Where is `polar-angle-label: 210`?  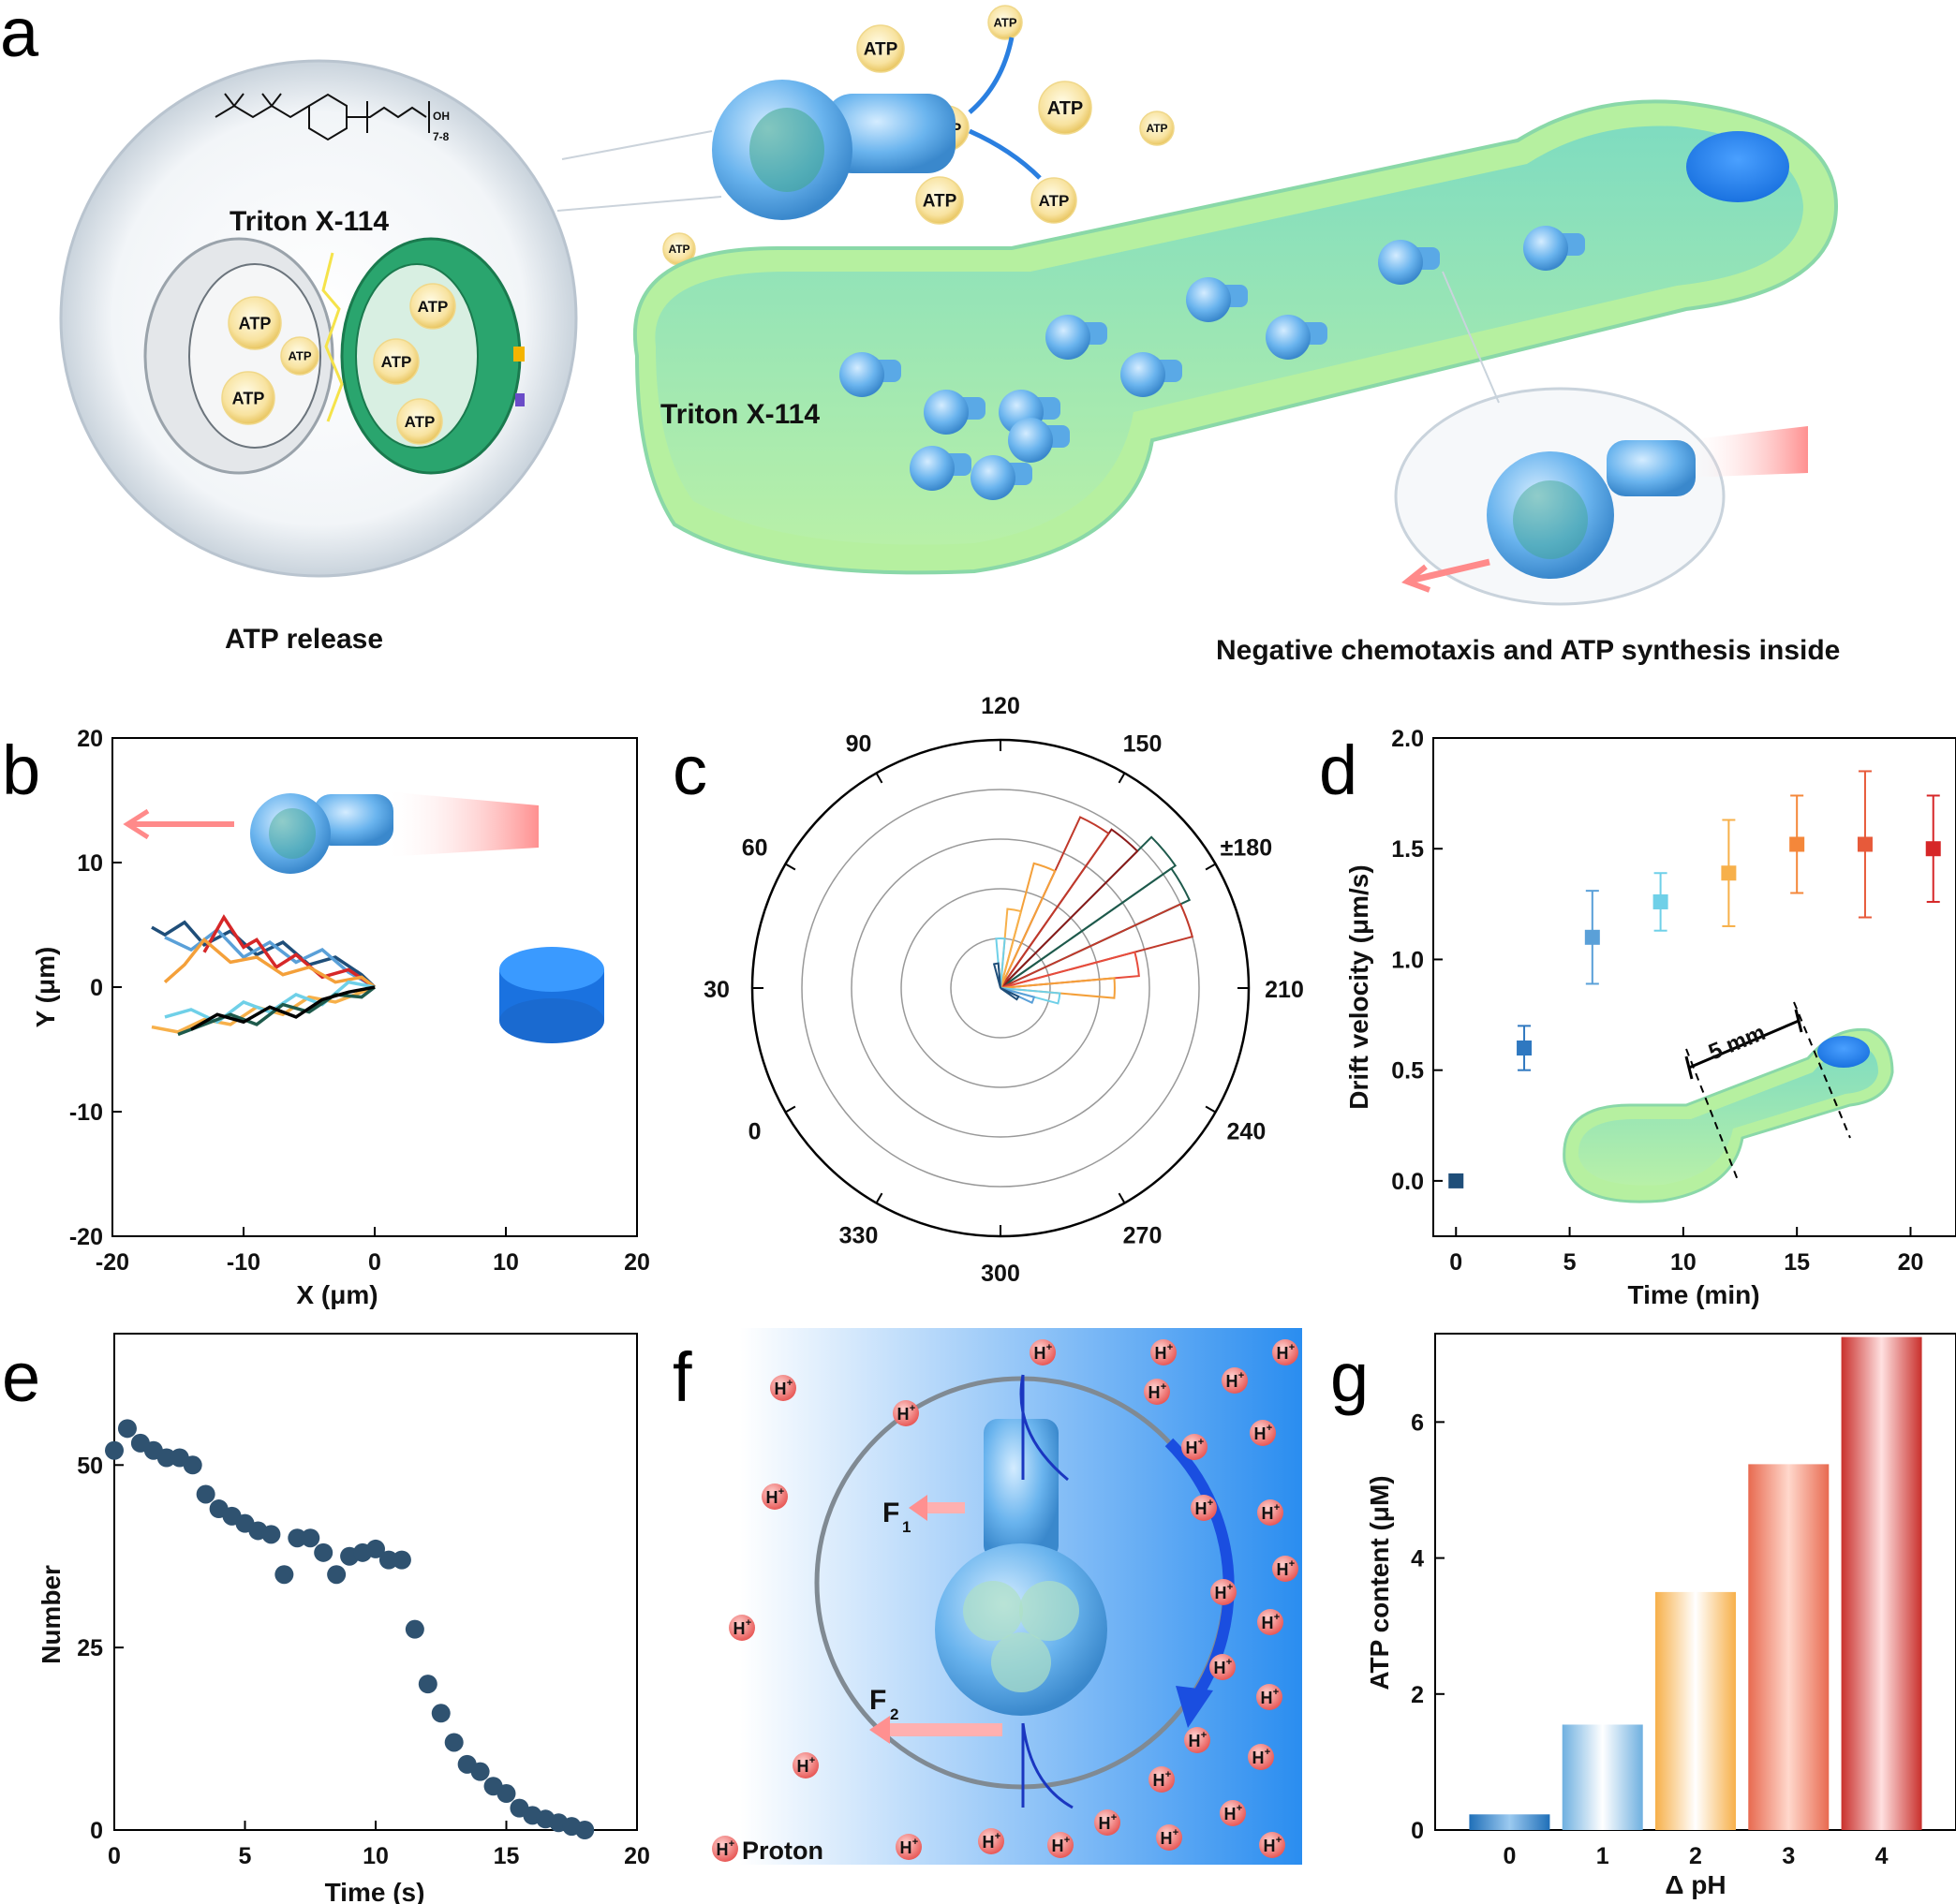 polar-angle-label: 210 is located at coordinates (1284, 990).